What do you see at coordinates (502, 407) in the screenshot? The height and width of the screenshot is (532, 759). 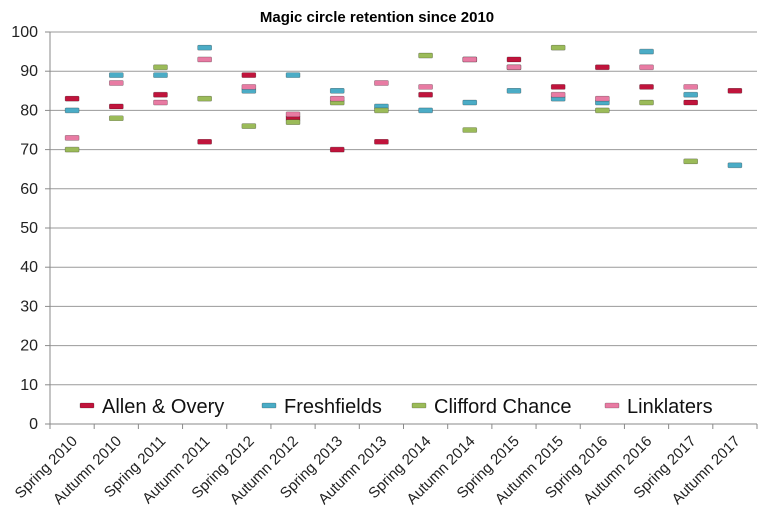 I see `legend-label: Clifford Chance` at bounding box center [502, 407].